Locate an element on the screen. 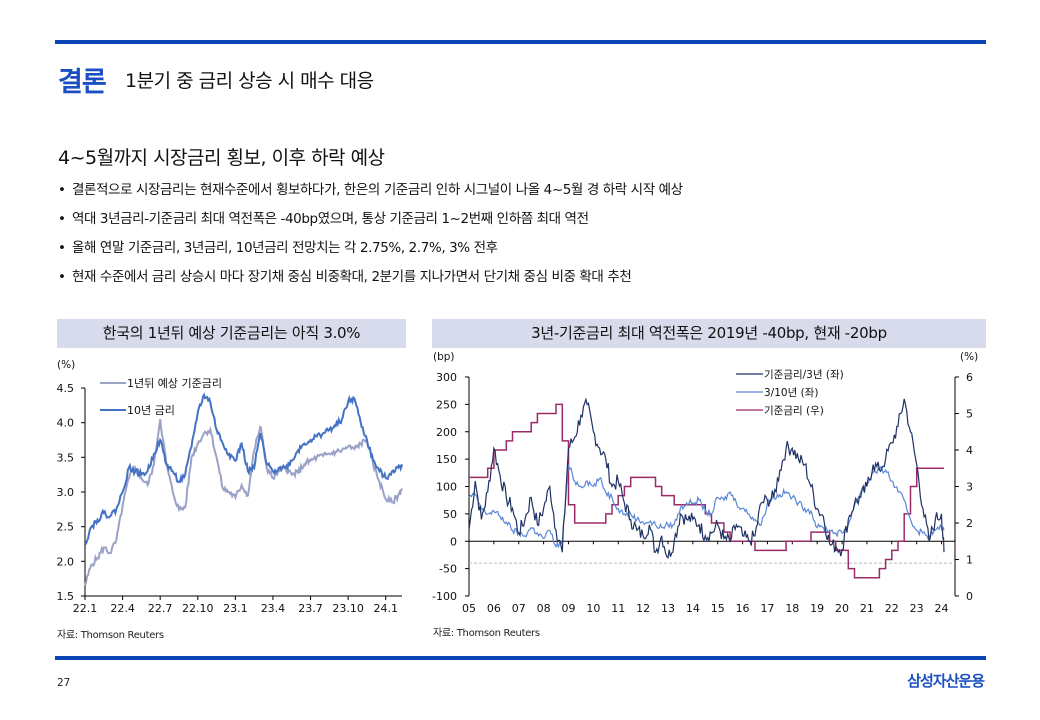 This screenshot has height=720, width=1040. left-chart-x-tick-label: 22.1 is located at coordinates (85, 608).